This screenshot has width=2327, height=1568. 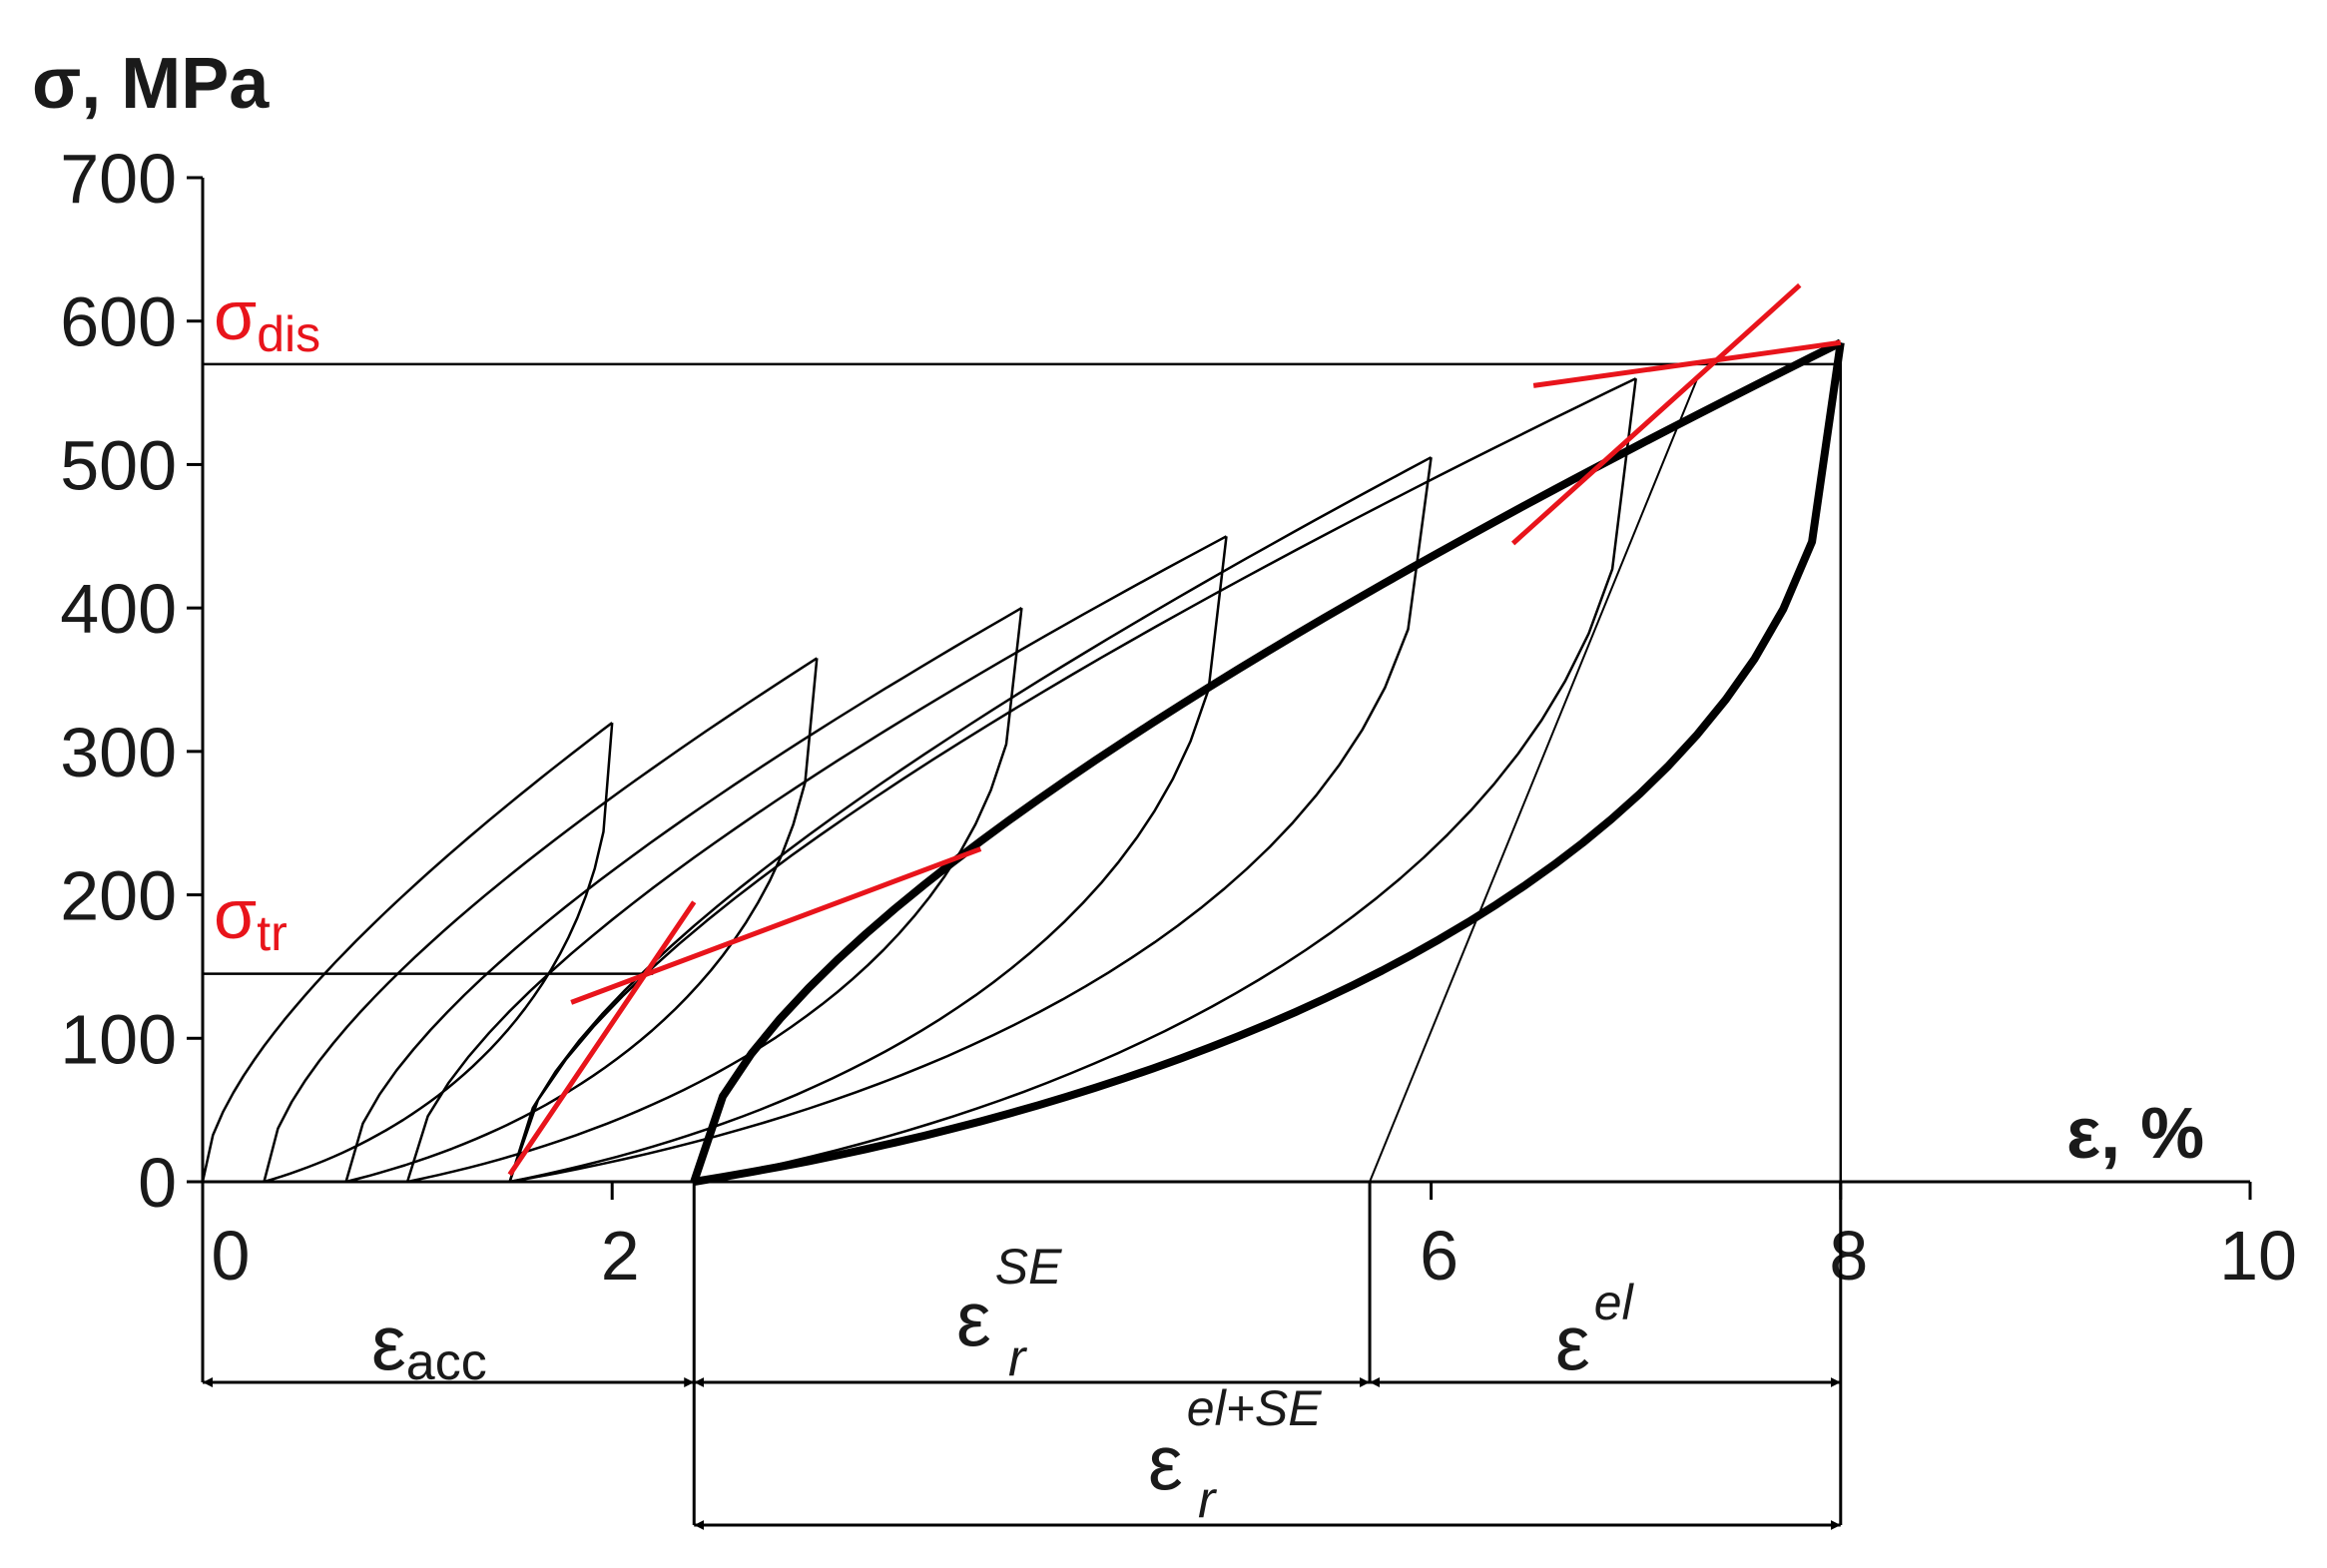 What do you see at coordinates (1595, 1330) in the screenshot?
I see `eps-el-label: εel` at bounding box center [1595, 1330].